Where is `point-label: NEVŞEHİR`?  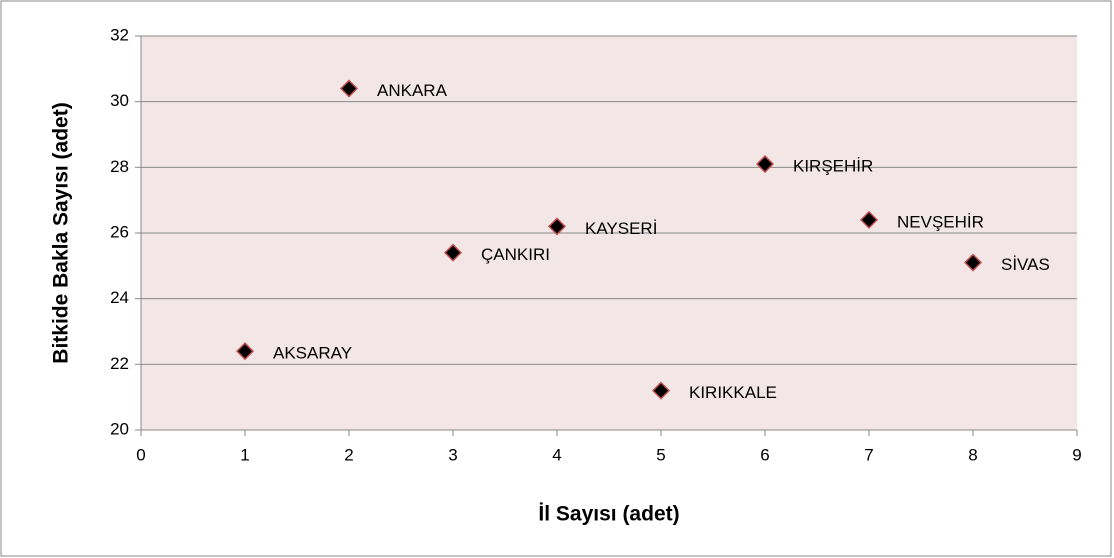 point-label: NEVŞEHİR is located at coordinates (940, 221).